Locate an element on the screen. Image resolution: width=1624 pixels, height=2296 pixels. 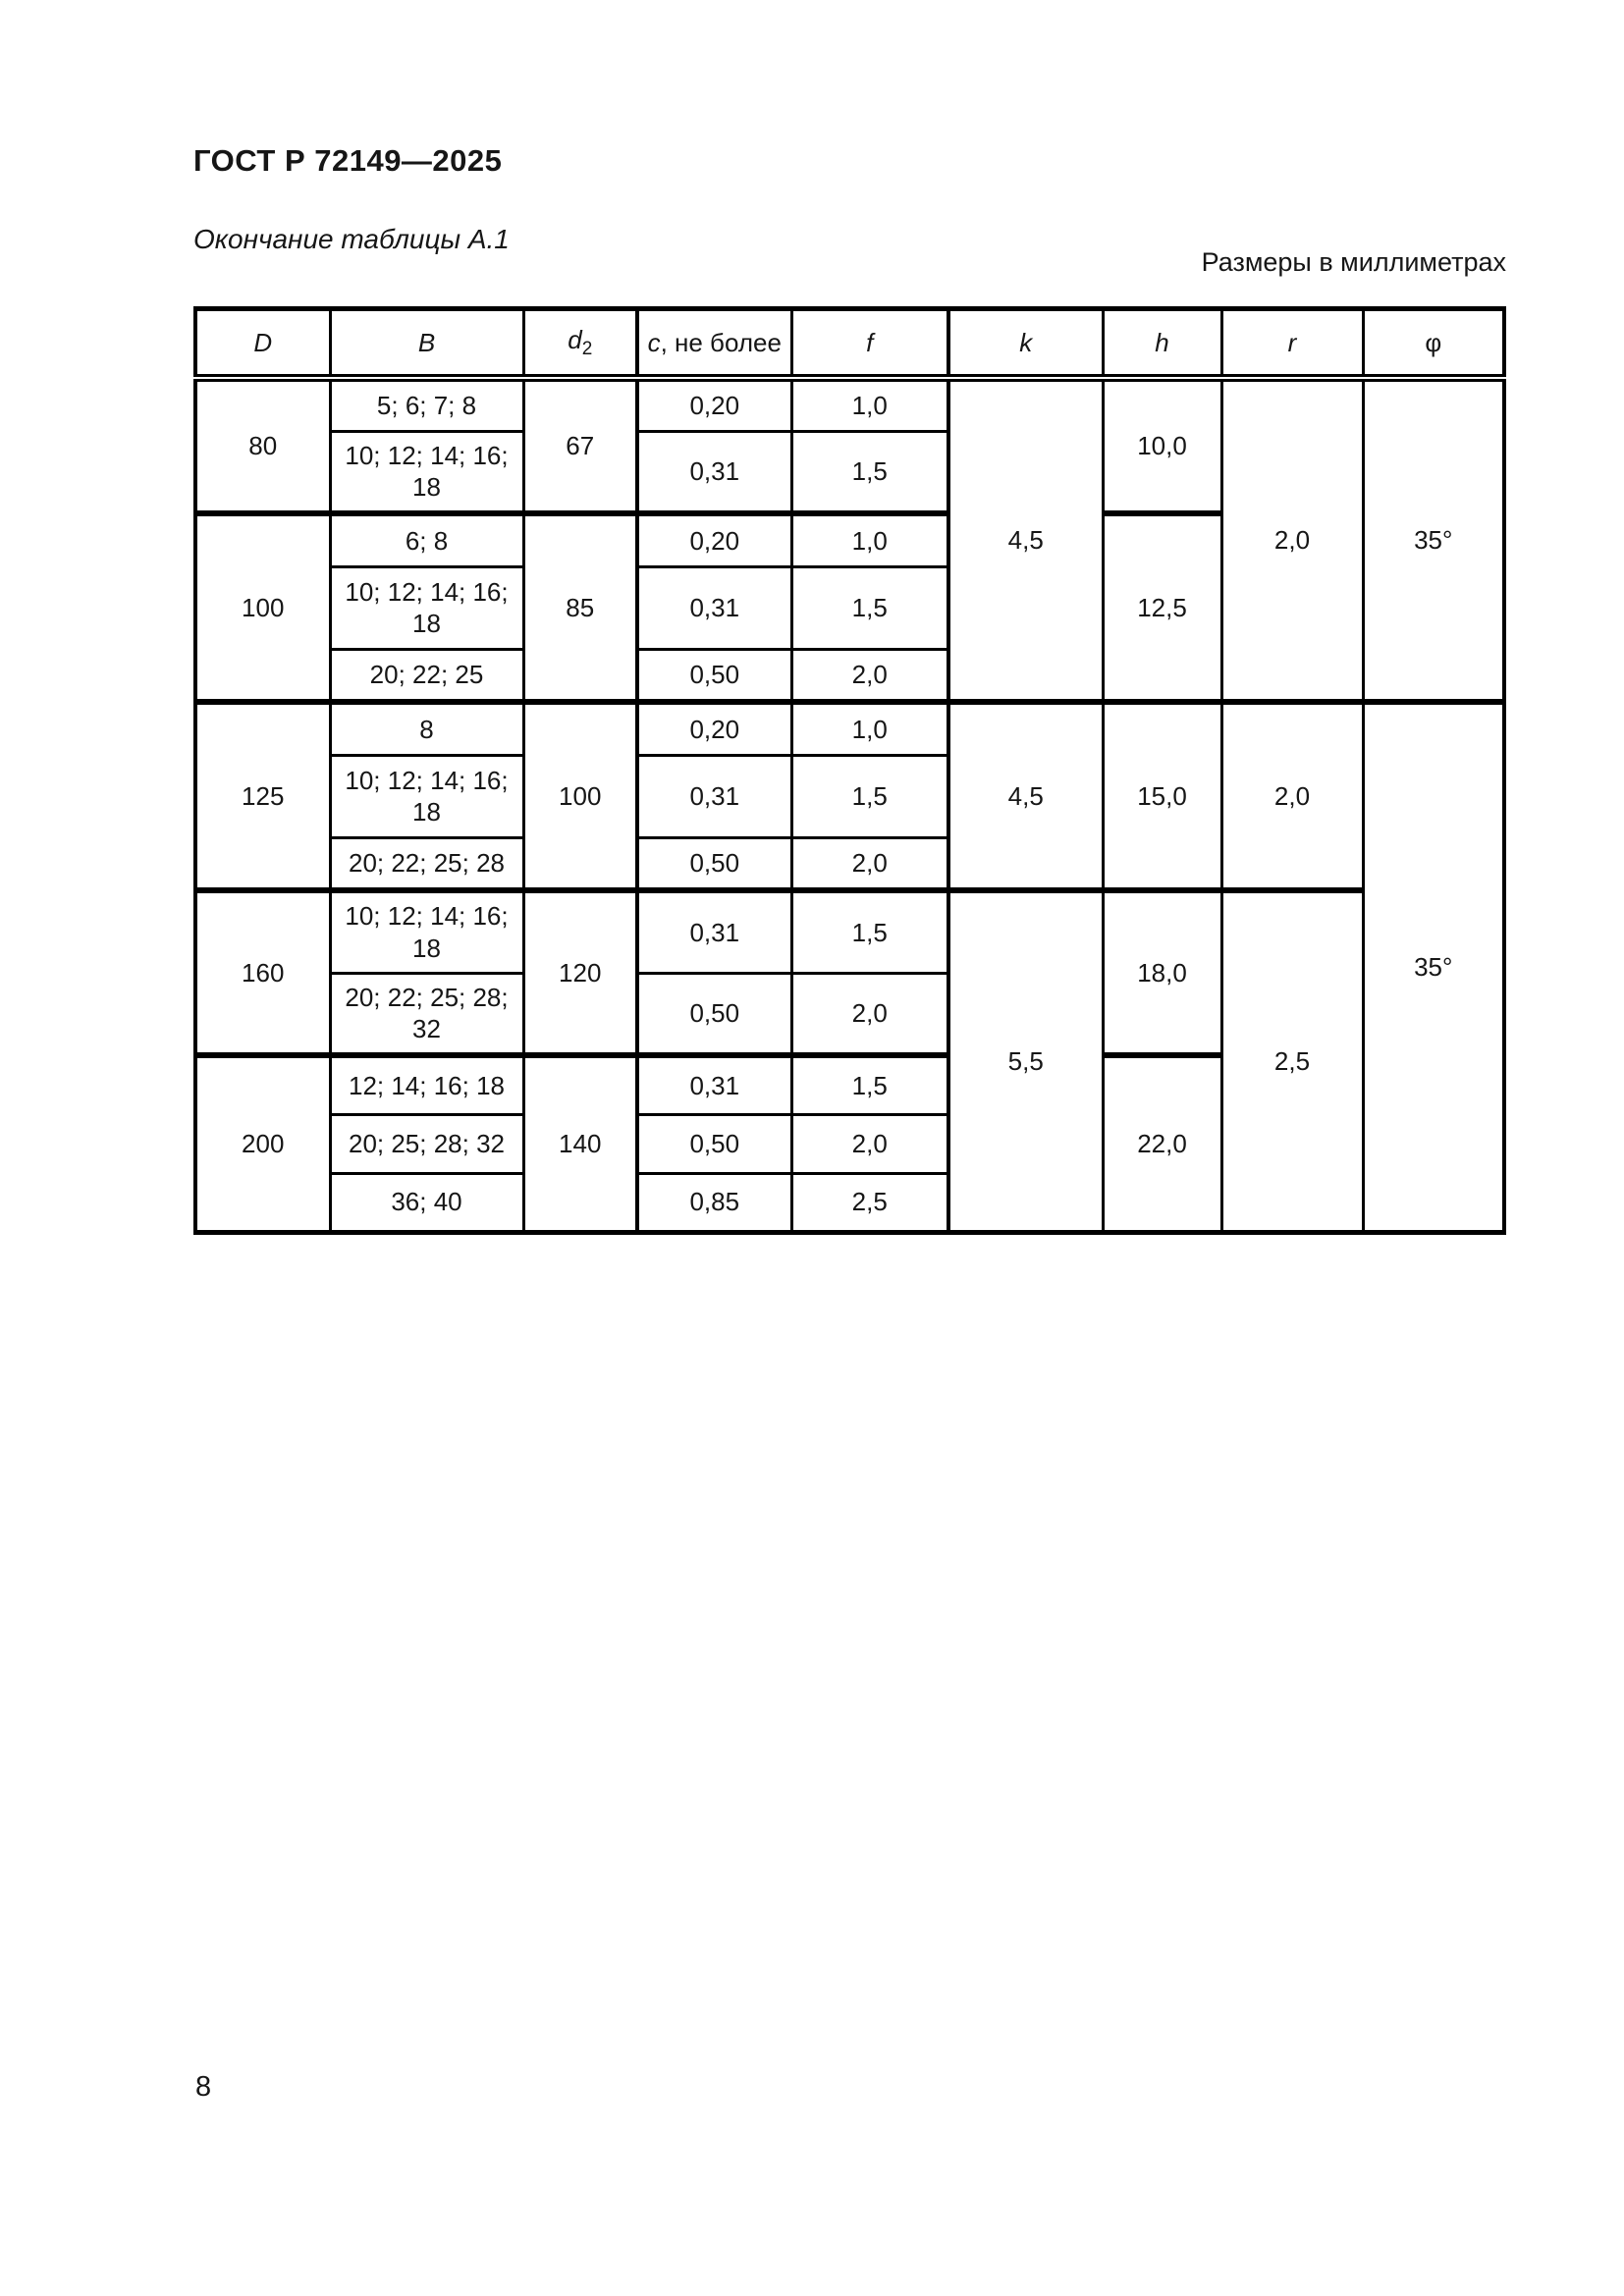
cell-f-100-3: 2,0 is located at coordinates (869, 676).